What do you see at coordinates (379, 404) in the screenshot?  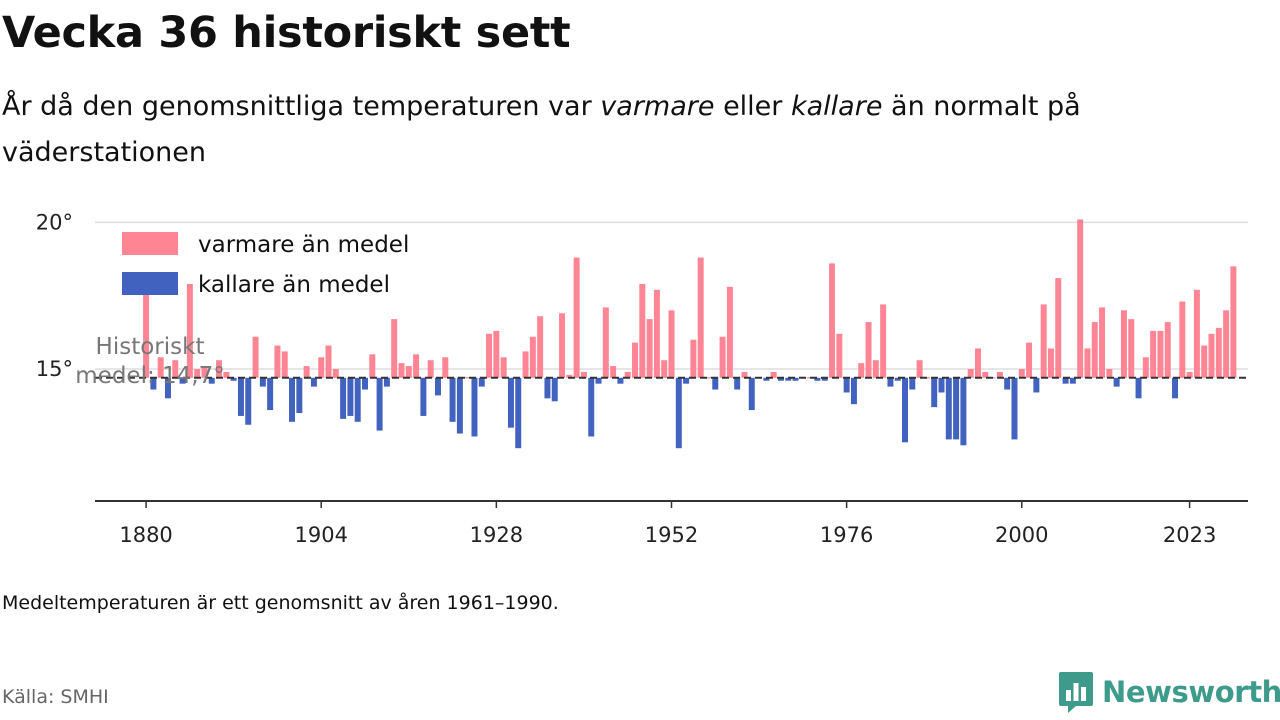 I see `bar-1912` at bounding box center [379, 404].